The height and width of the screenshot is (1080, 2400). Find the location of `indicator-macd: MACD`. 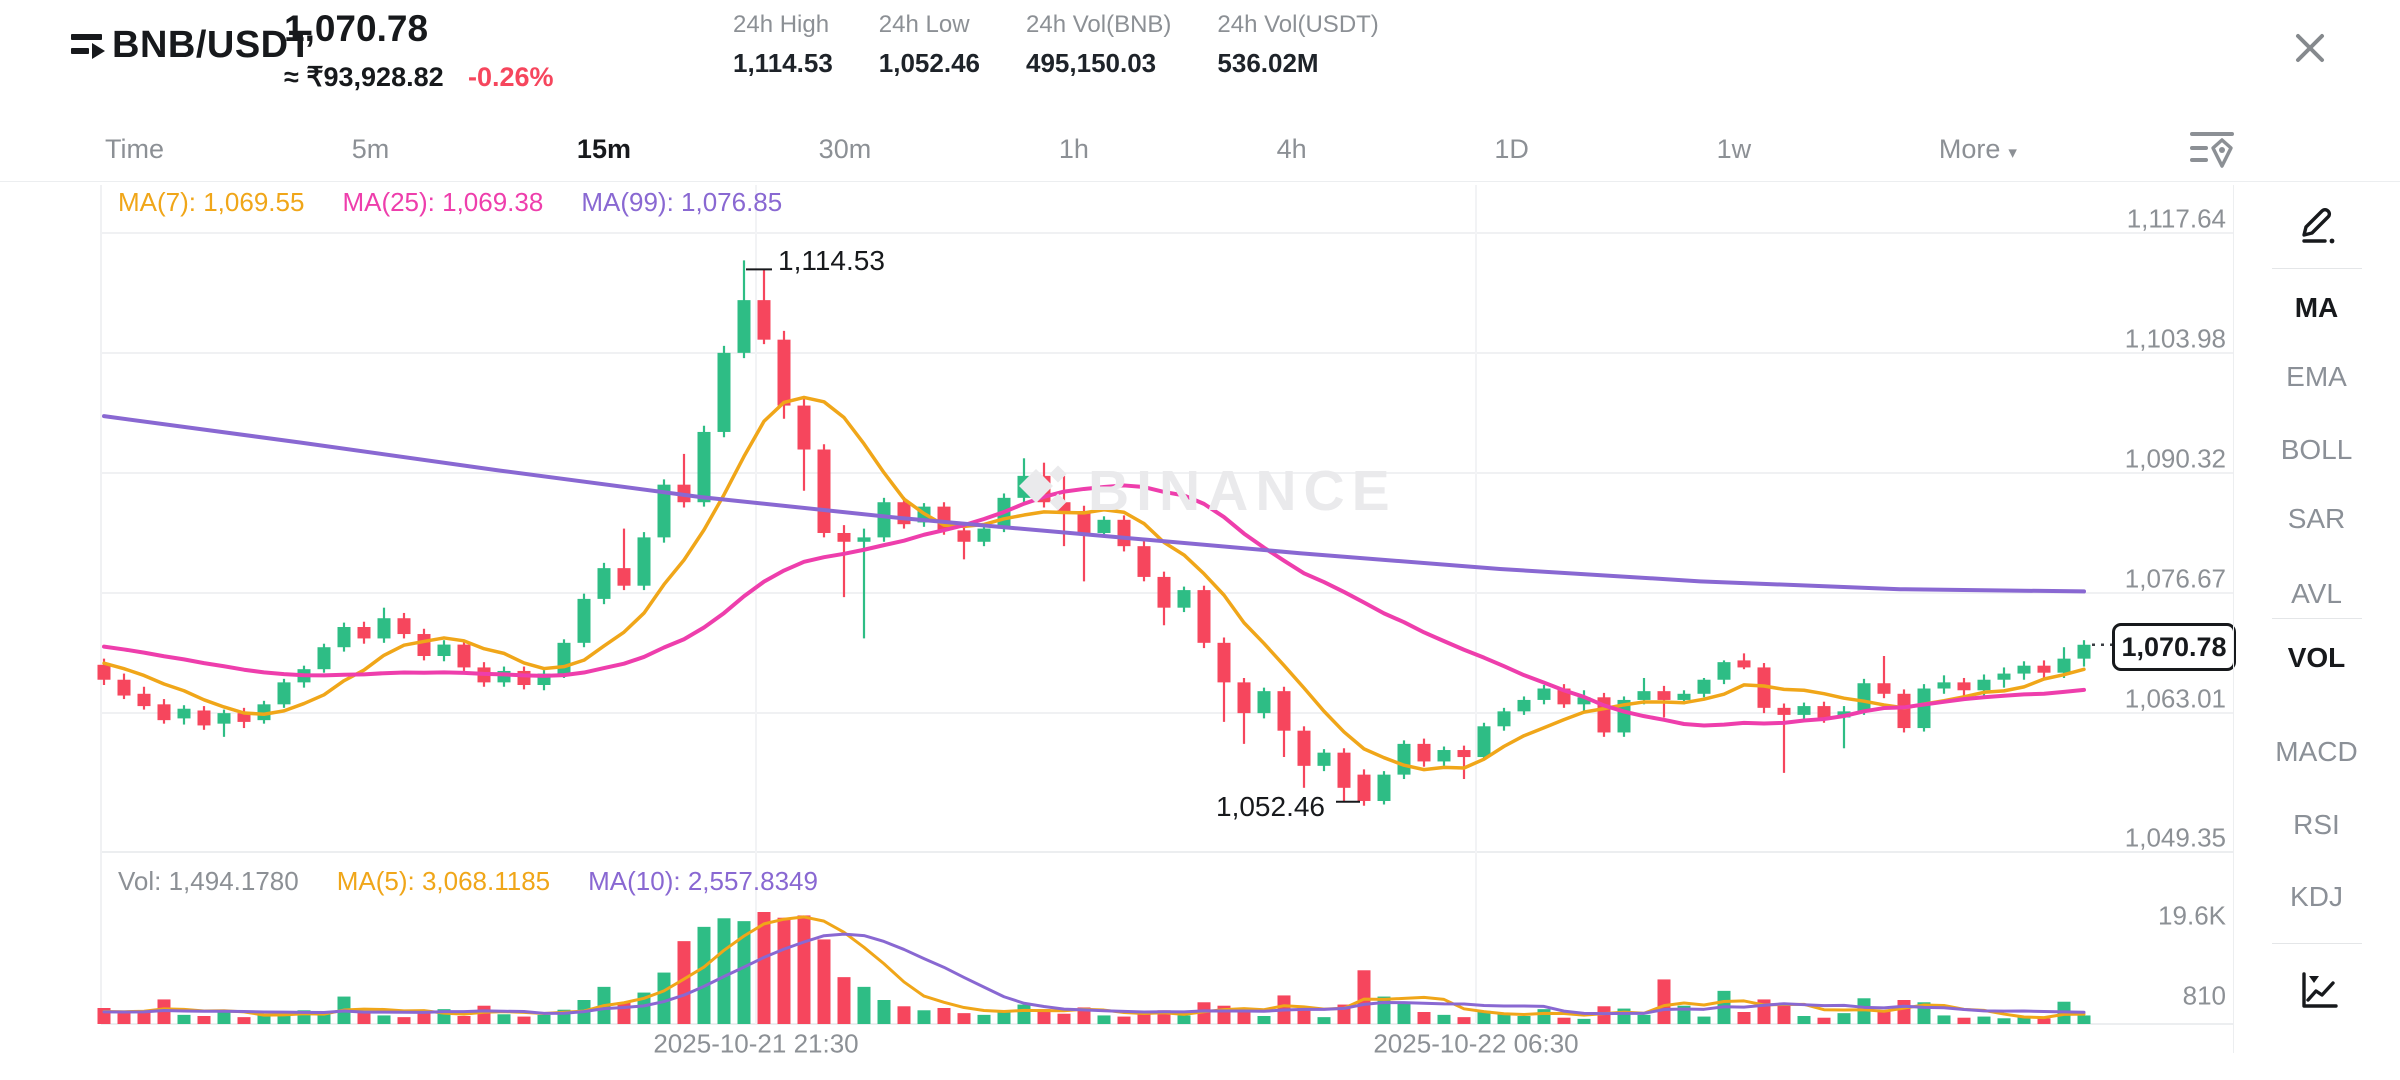

indicator-macd: MACD is located at coordinates (2316, 751).